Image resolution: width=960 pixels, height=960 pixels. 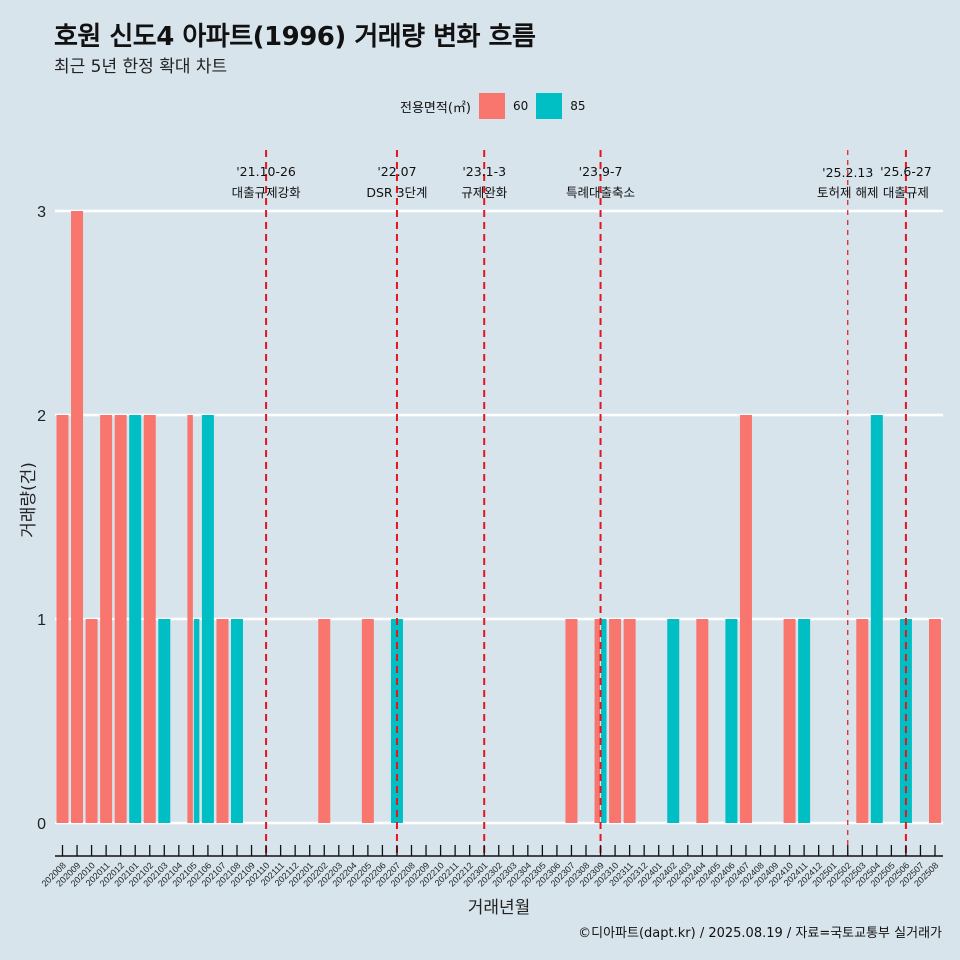 What do you see at coordinates (906, 192) in the screenshot?
I see `event-label: 대출규제` at bounding box center [906, 192].